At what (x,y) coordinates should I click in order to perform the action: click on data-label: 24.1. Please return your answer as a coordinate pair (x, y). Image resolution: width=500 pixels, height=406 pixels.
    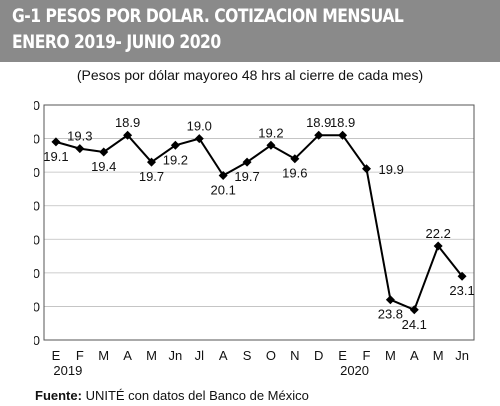
    Looking at the image, I should click on (414, 324).